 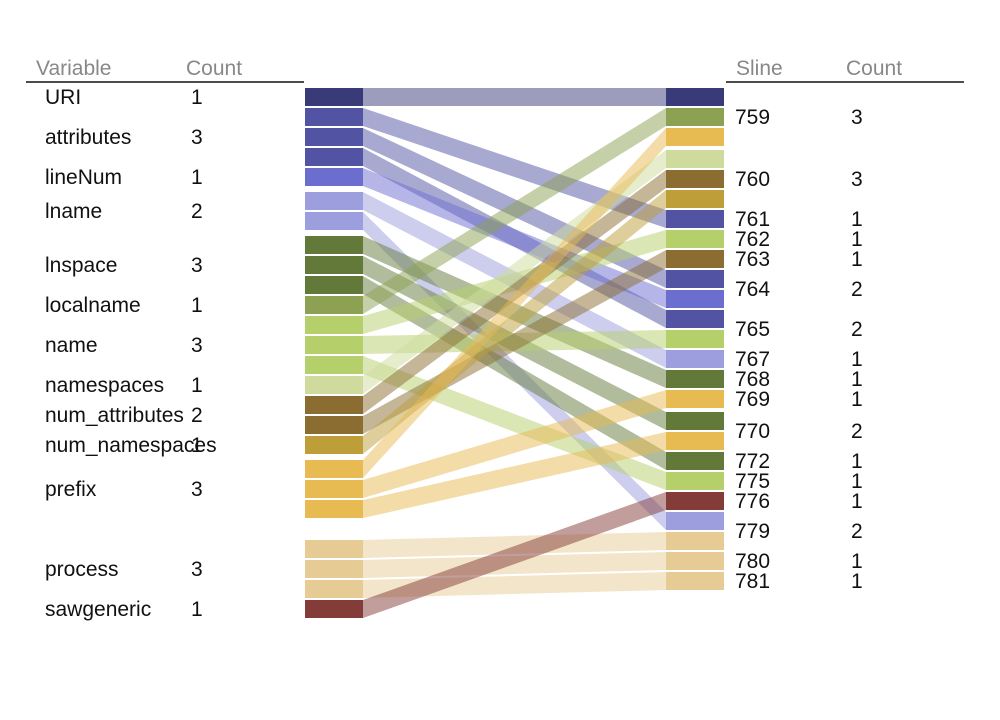 What do you see at coordinates (197, 445) in the screenshot?
I see `left-row-num-namespaces-count: 1` at bounding box center [197, 445].